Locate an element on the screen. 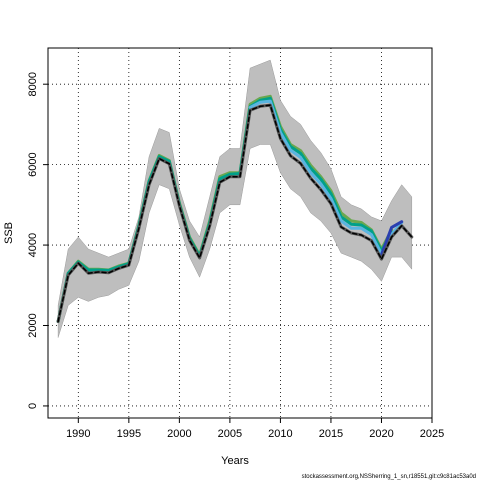 The image size is (480, 480). y-tick-label: 2000 is located at coordinates (33, 325).